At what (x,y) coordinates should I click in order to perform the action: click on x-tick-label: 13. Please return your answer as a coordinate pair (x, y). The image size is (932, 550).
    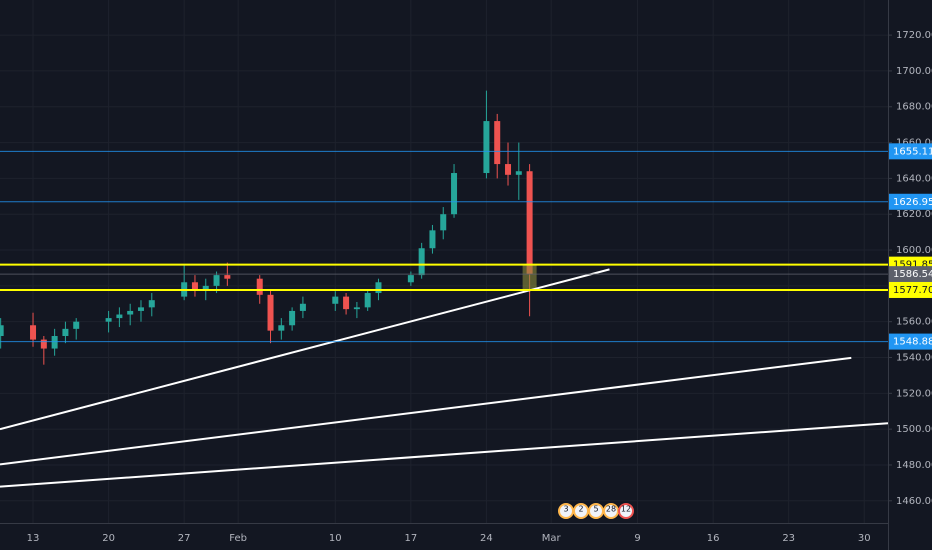
    Looking at the image, I should click on (33, 538).